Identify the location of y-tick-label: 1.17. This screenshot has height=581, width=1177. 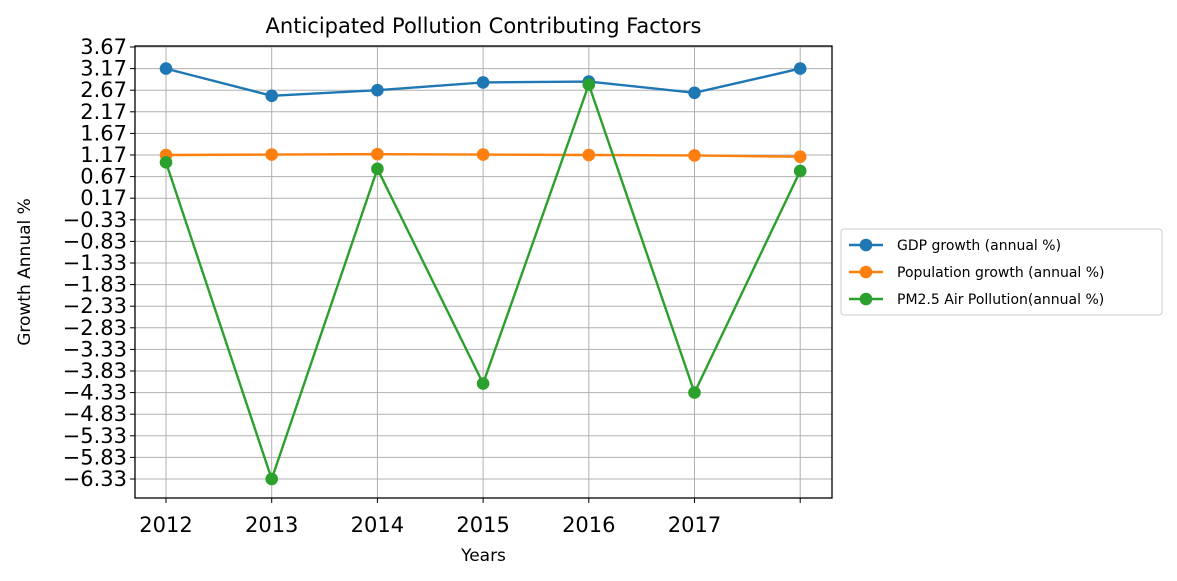
(103, 155).